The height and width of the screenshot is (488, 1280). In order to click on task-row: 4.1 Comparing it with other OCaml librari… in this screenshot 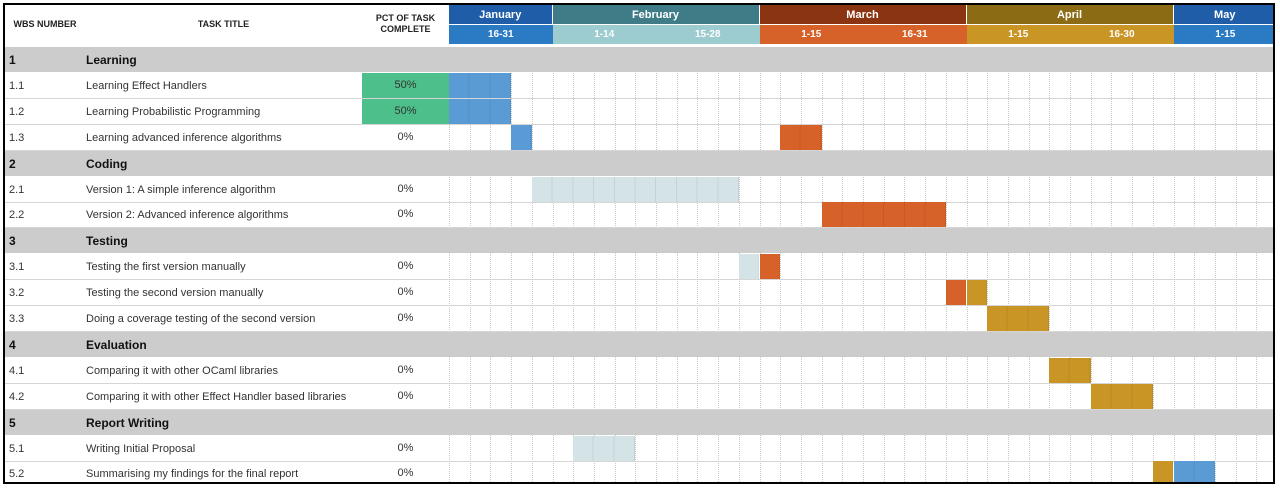, I will do `click(639, 370)`.